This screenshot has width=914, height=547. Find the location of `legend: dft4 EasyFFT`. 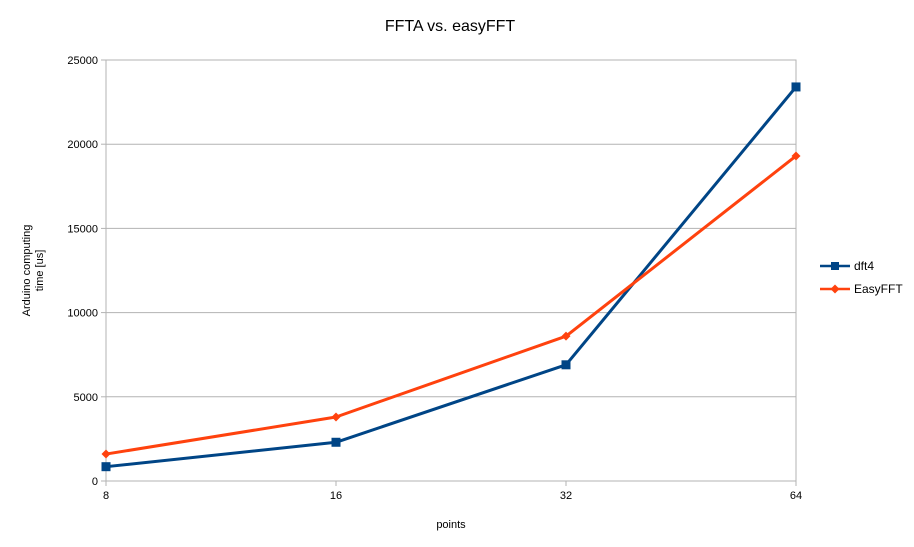

legend: dft4 EasyFFT is located at coordinates (861, 277).